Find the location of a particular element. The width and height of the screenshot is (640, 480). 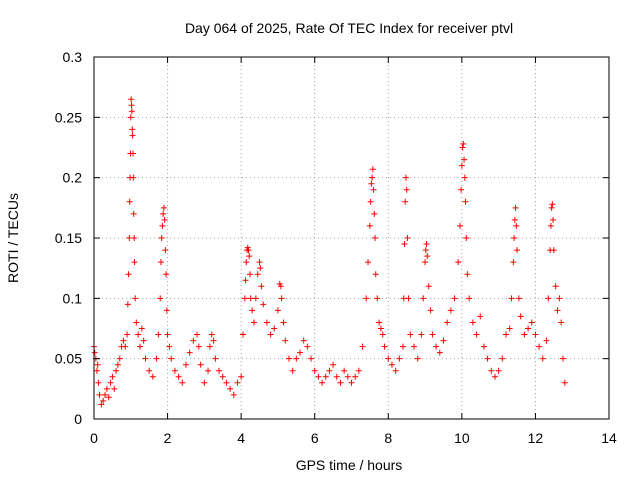

y-tick-label: 0.3 is located at coordinates (73, 57).